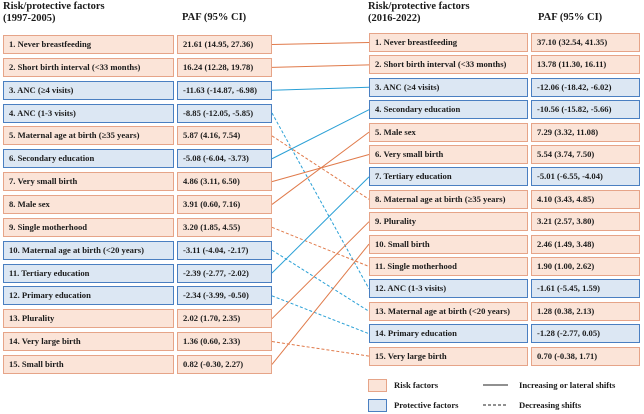 Image resolution: width=644 pixels, height=414 pixels. What do you see at coordinates (224, 44) in the screenshot?
I see `left-paf-value: 21.61 (14.95, 27.36)` at bounding box center [224, 44].